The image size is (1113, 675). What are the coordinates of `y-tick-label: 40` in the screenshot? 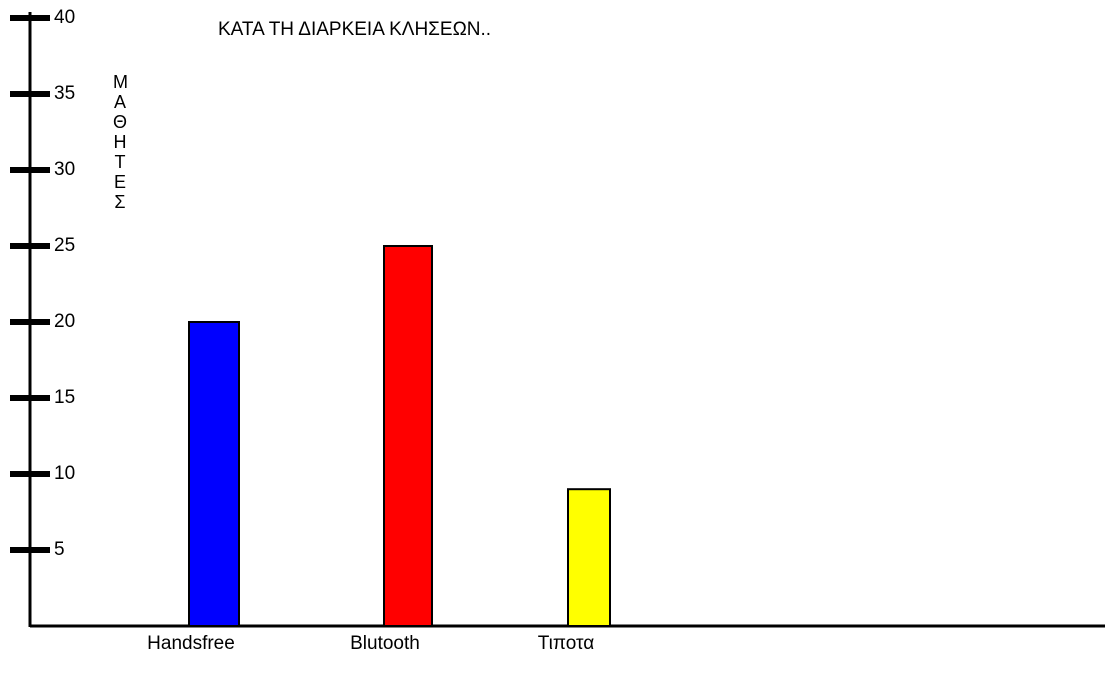 It's located at (64, 17).